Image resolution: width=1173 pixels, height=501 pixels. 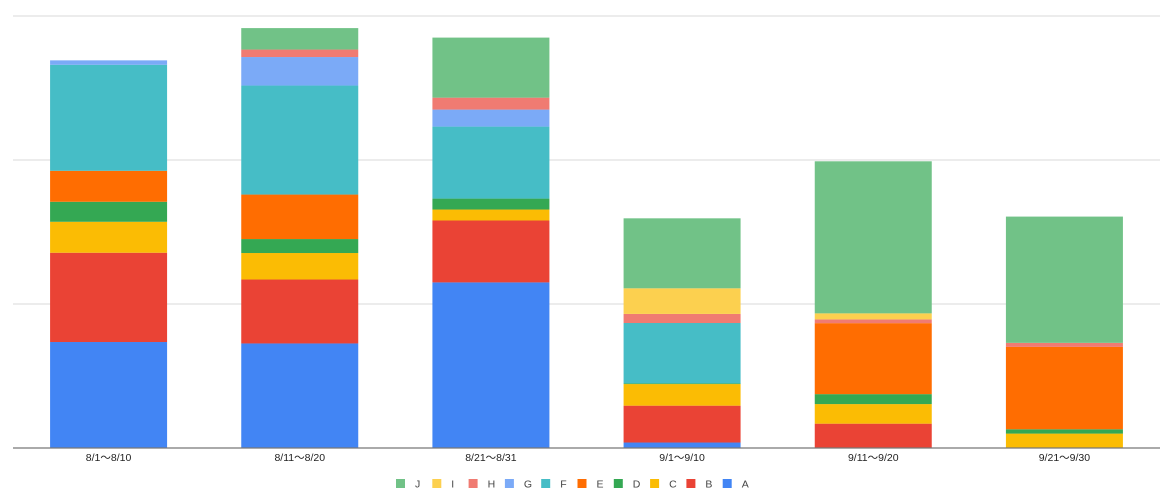 I want to click on legend-label: A, so click(x=745, y=485).